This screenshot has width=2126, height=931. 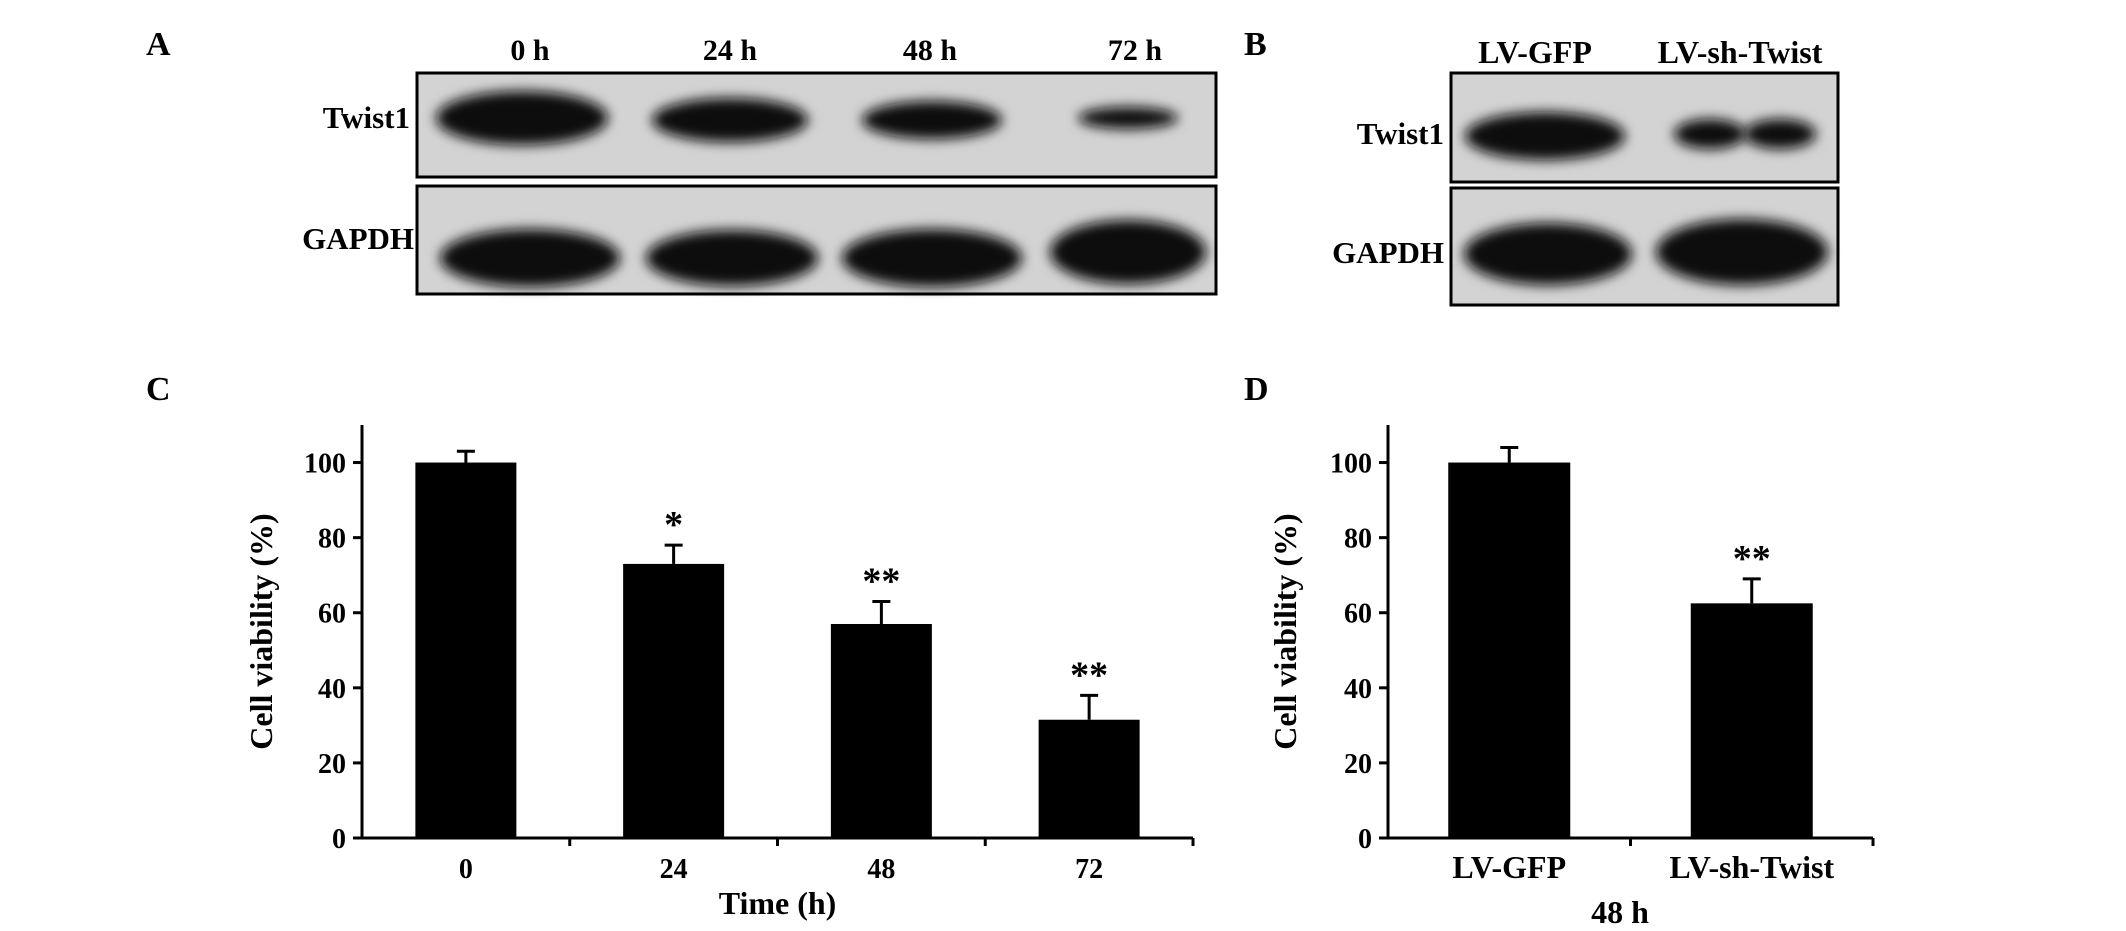 What do you see at coordinates (1388, 252) in the screenshot?
I see `panel-b-row-label-gapdh: GAPDH` at bounding box center [1388, 252].